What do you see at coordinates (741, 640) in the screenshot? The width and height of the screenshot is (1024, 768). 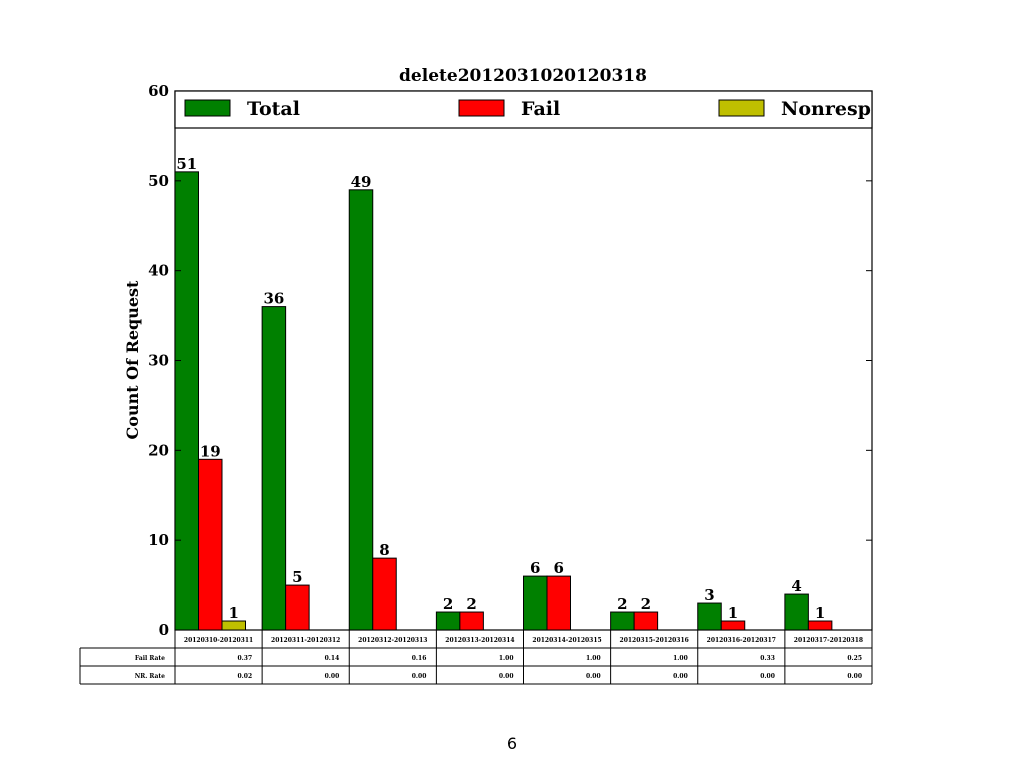 I see `x-tick-label: 20120316-20120317` at bounding box center [741, 640].